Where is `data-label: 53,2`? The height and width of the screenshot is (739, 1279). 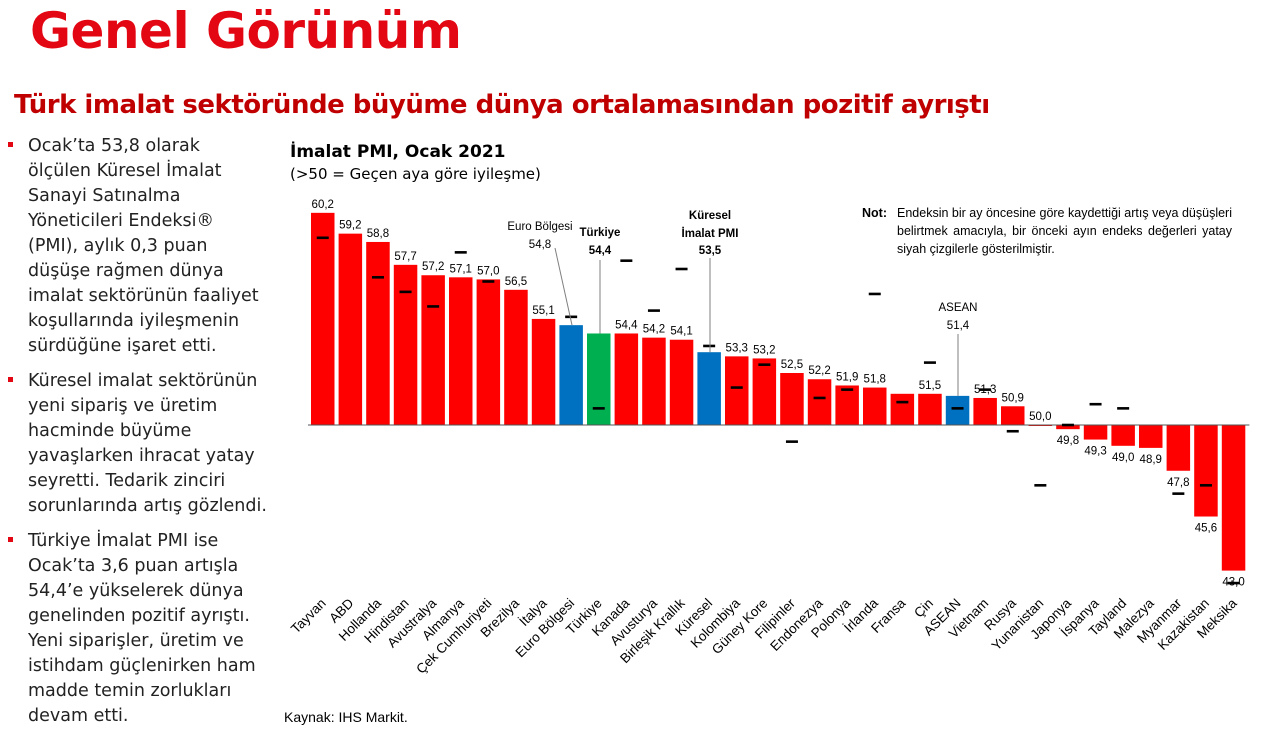 data-label: 53,2 is located at coordinates (764, 350).